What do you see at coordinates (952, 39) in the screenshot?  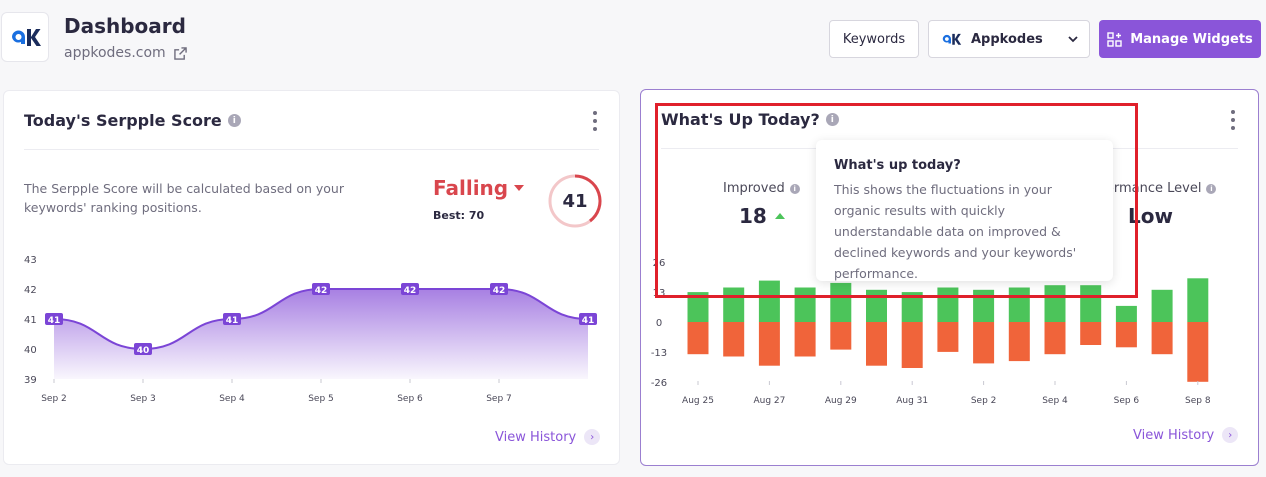 I see `project-logo-icon` at bounding box center [952, 39].